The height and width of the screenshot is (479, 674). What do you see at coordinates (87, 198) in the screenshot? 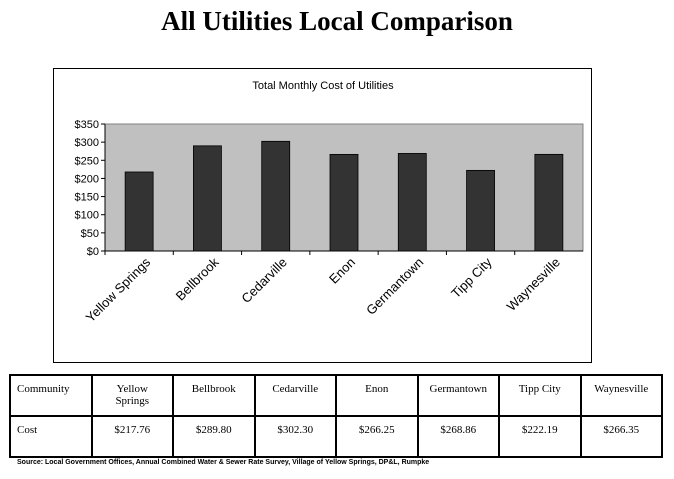
I see `y-tick-label: $150` at bounding box center [87, 198].